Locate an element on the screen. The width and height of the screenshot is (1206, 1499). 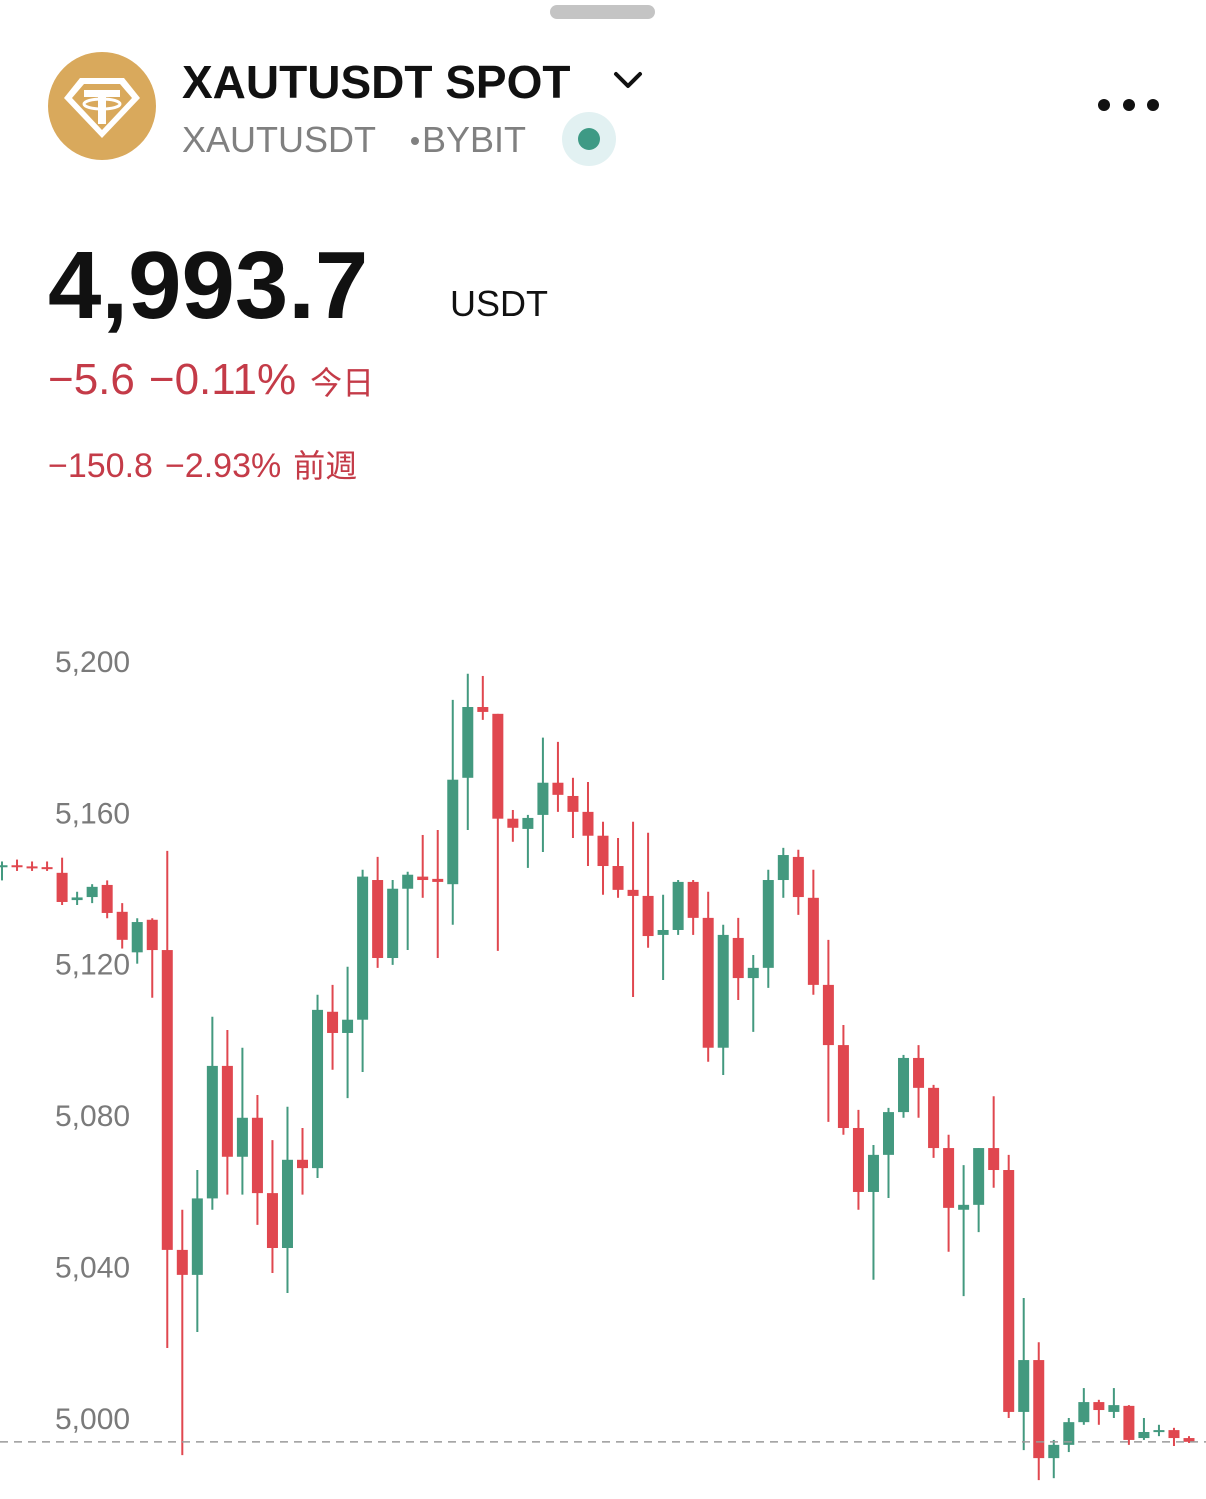
y-tick-label: 5,000 is located at coordinates (92, 1419).